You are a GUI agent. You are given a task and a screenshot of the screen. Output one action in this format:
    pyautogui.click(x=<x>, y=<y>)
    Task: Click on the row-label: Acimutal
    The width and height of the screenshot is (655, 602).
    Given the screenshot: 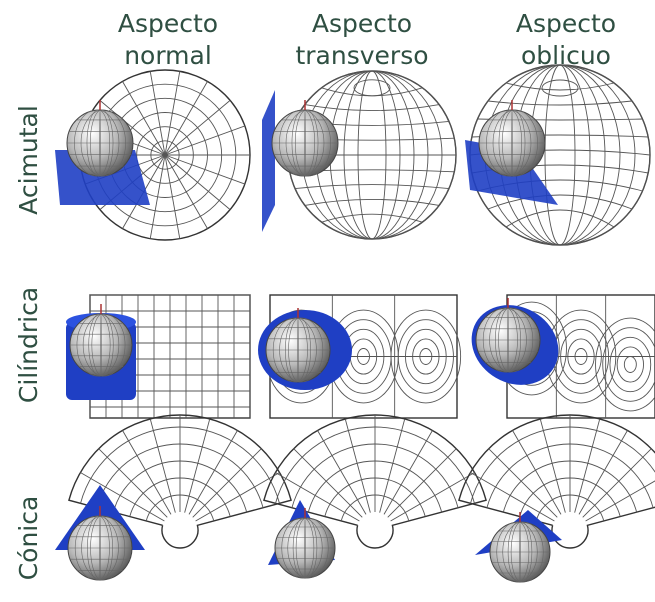 What is the action you would take?
    pyautogui.click(x=28, y=160)
    